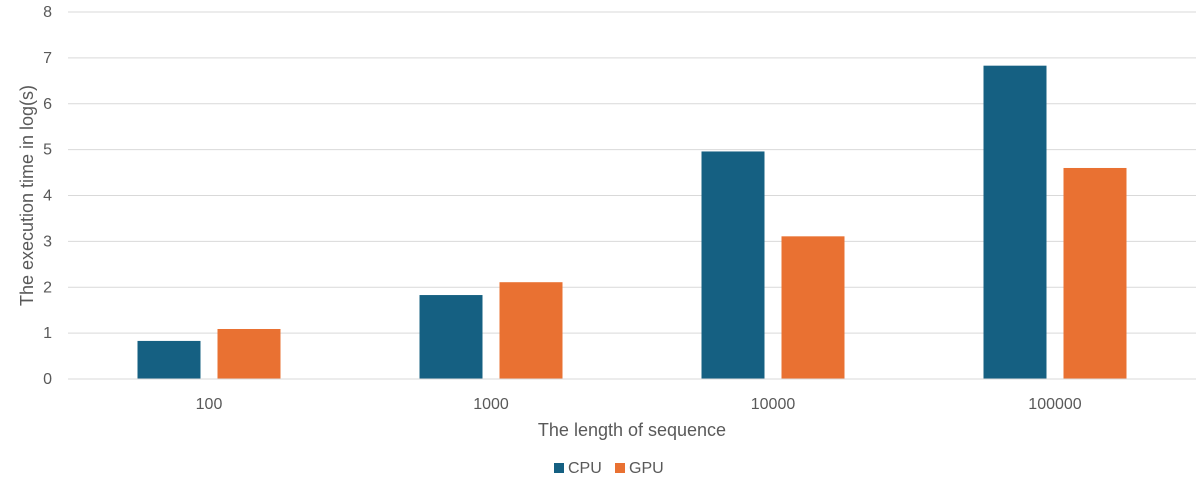 The height and width of the screenshot is (490, 1202). I want to click on y-tick-label: 7, so click(47, 58).